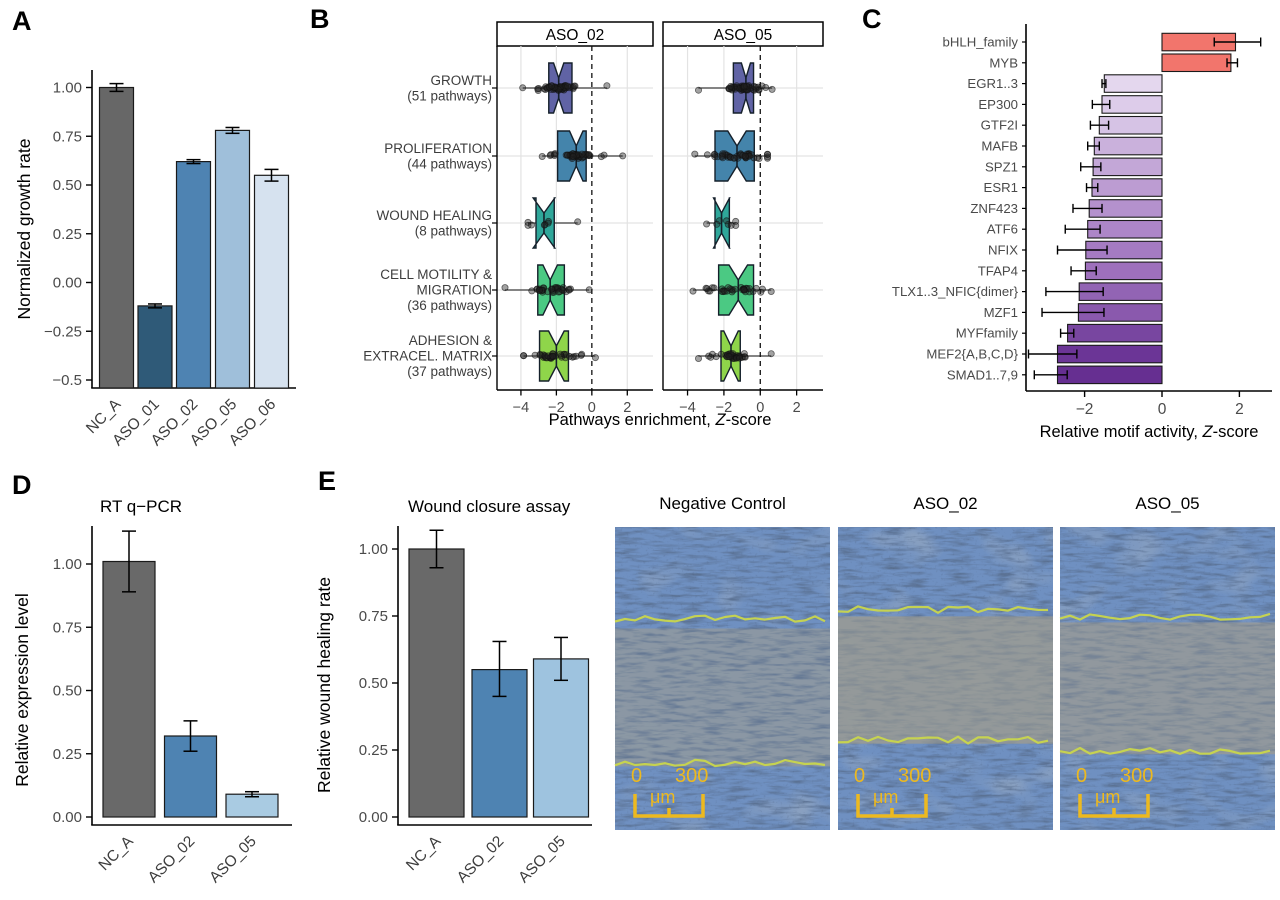  Describe the element at coordinates (1002, 229) in the screenshot. I see `y-category-label: ATF6` at that location.